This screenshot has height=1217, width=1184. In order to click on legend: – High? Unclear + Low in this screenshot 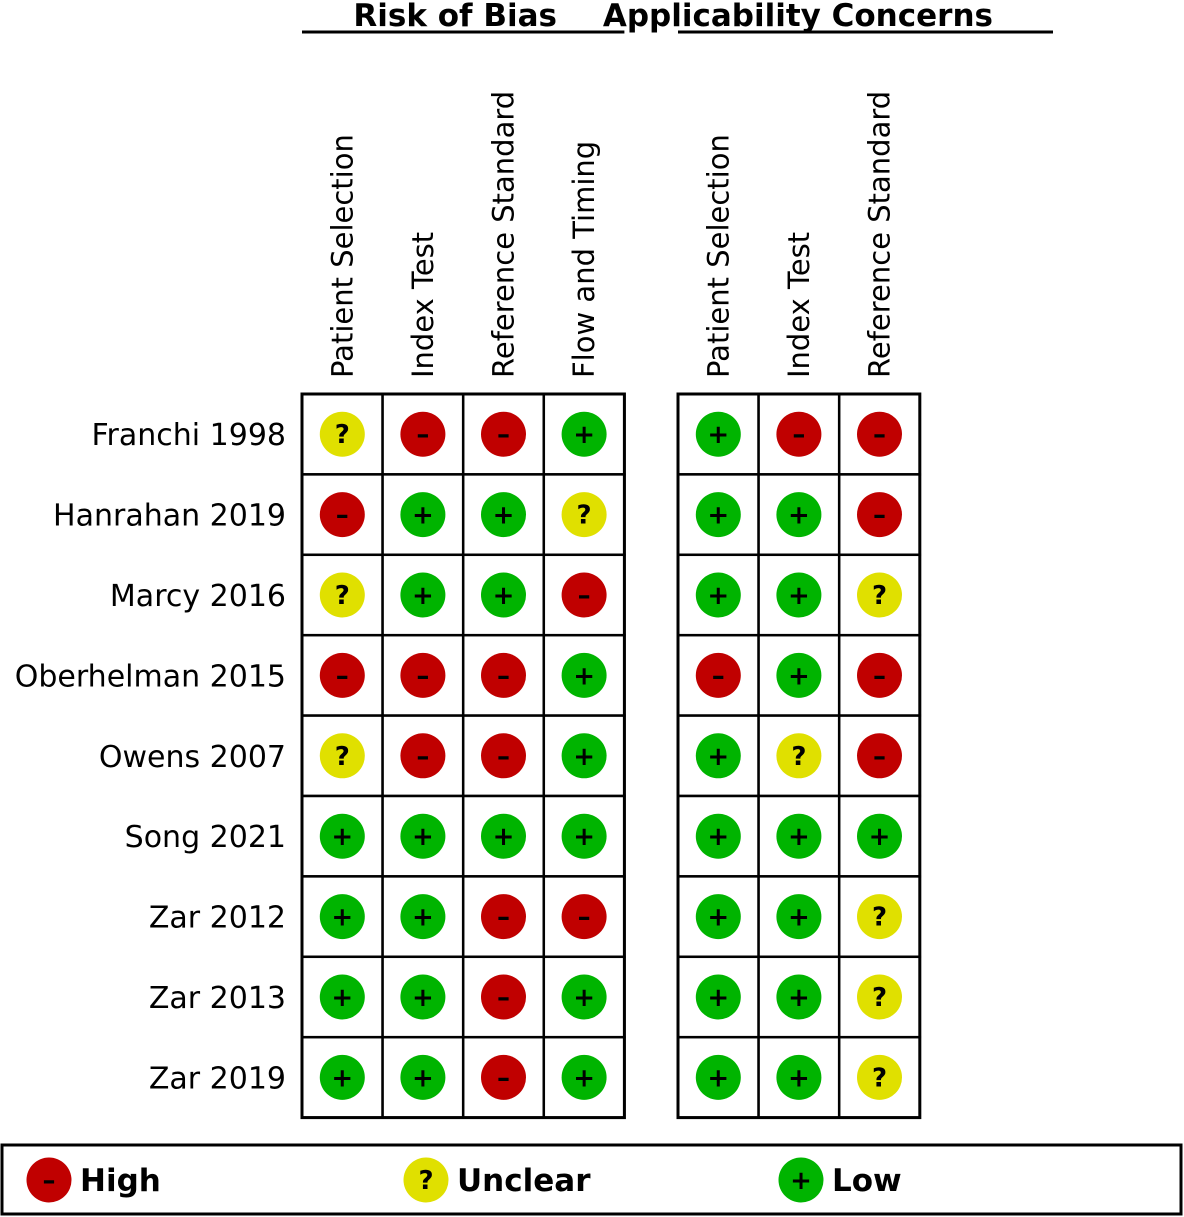, I will do `click(591, 1179)`.